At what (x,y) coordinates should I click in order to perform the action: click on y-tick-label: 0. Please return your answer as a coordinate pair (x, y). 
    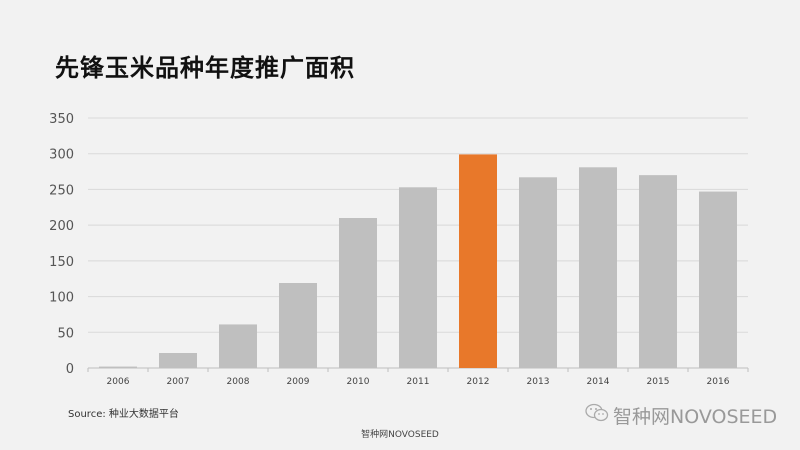
    Looking at the image, I should click on (70, 369).